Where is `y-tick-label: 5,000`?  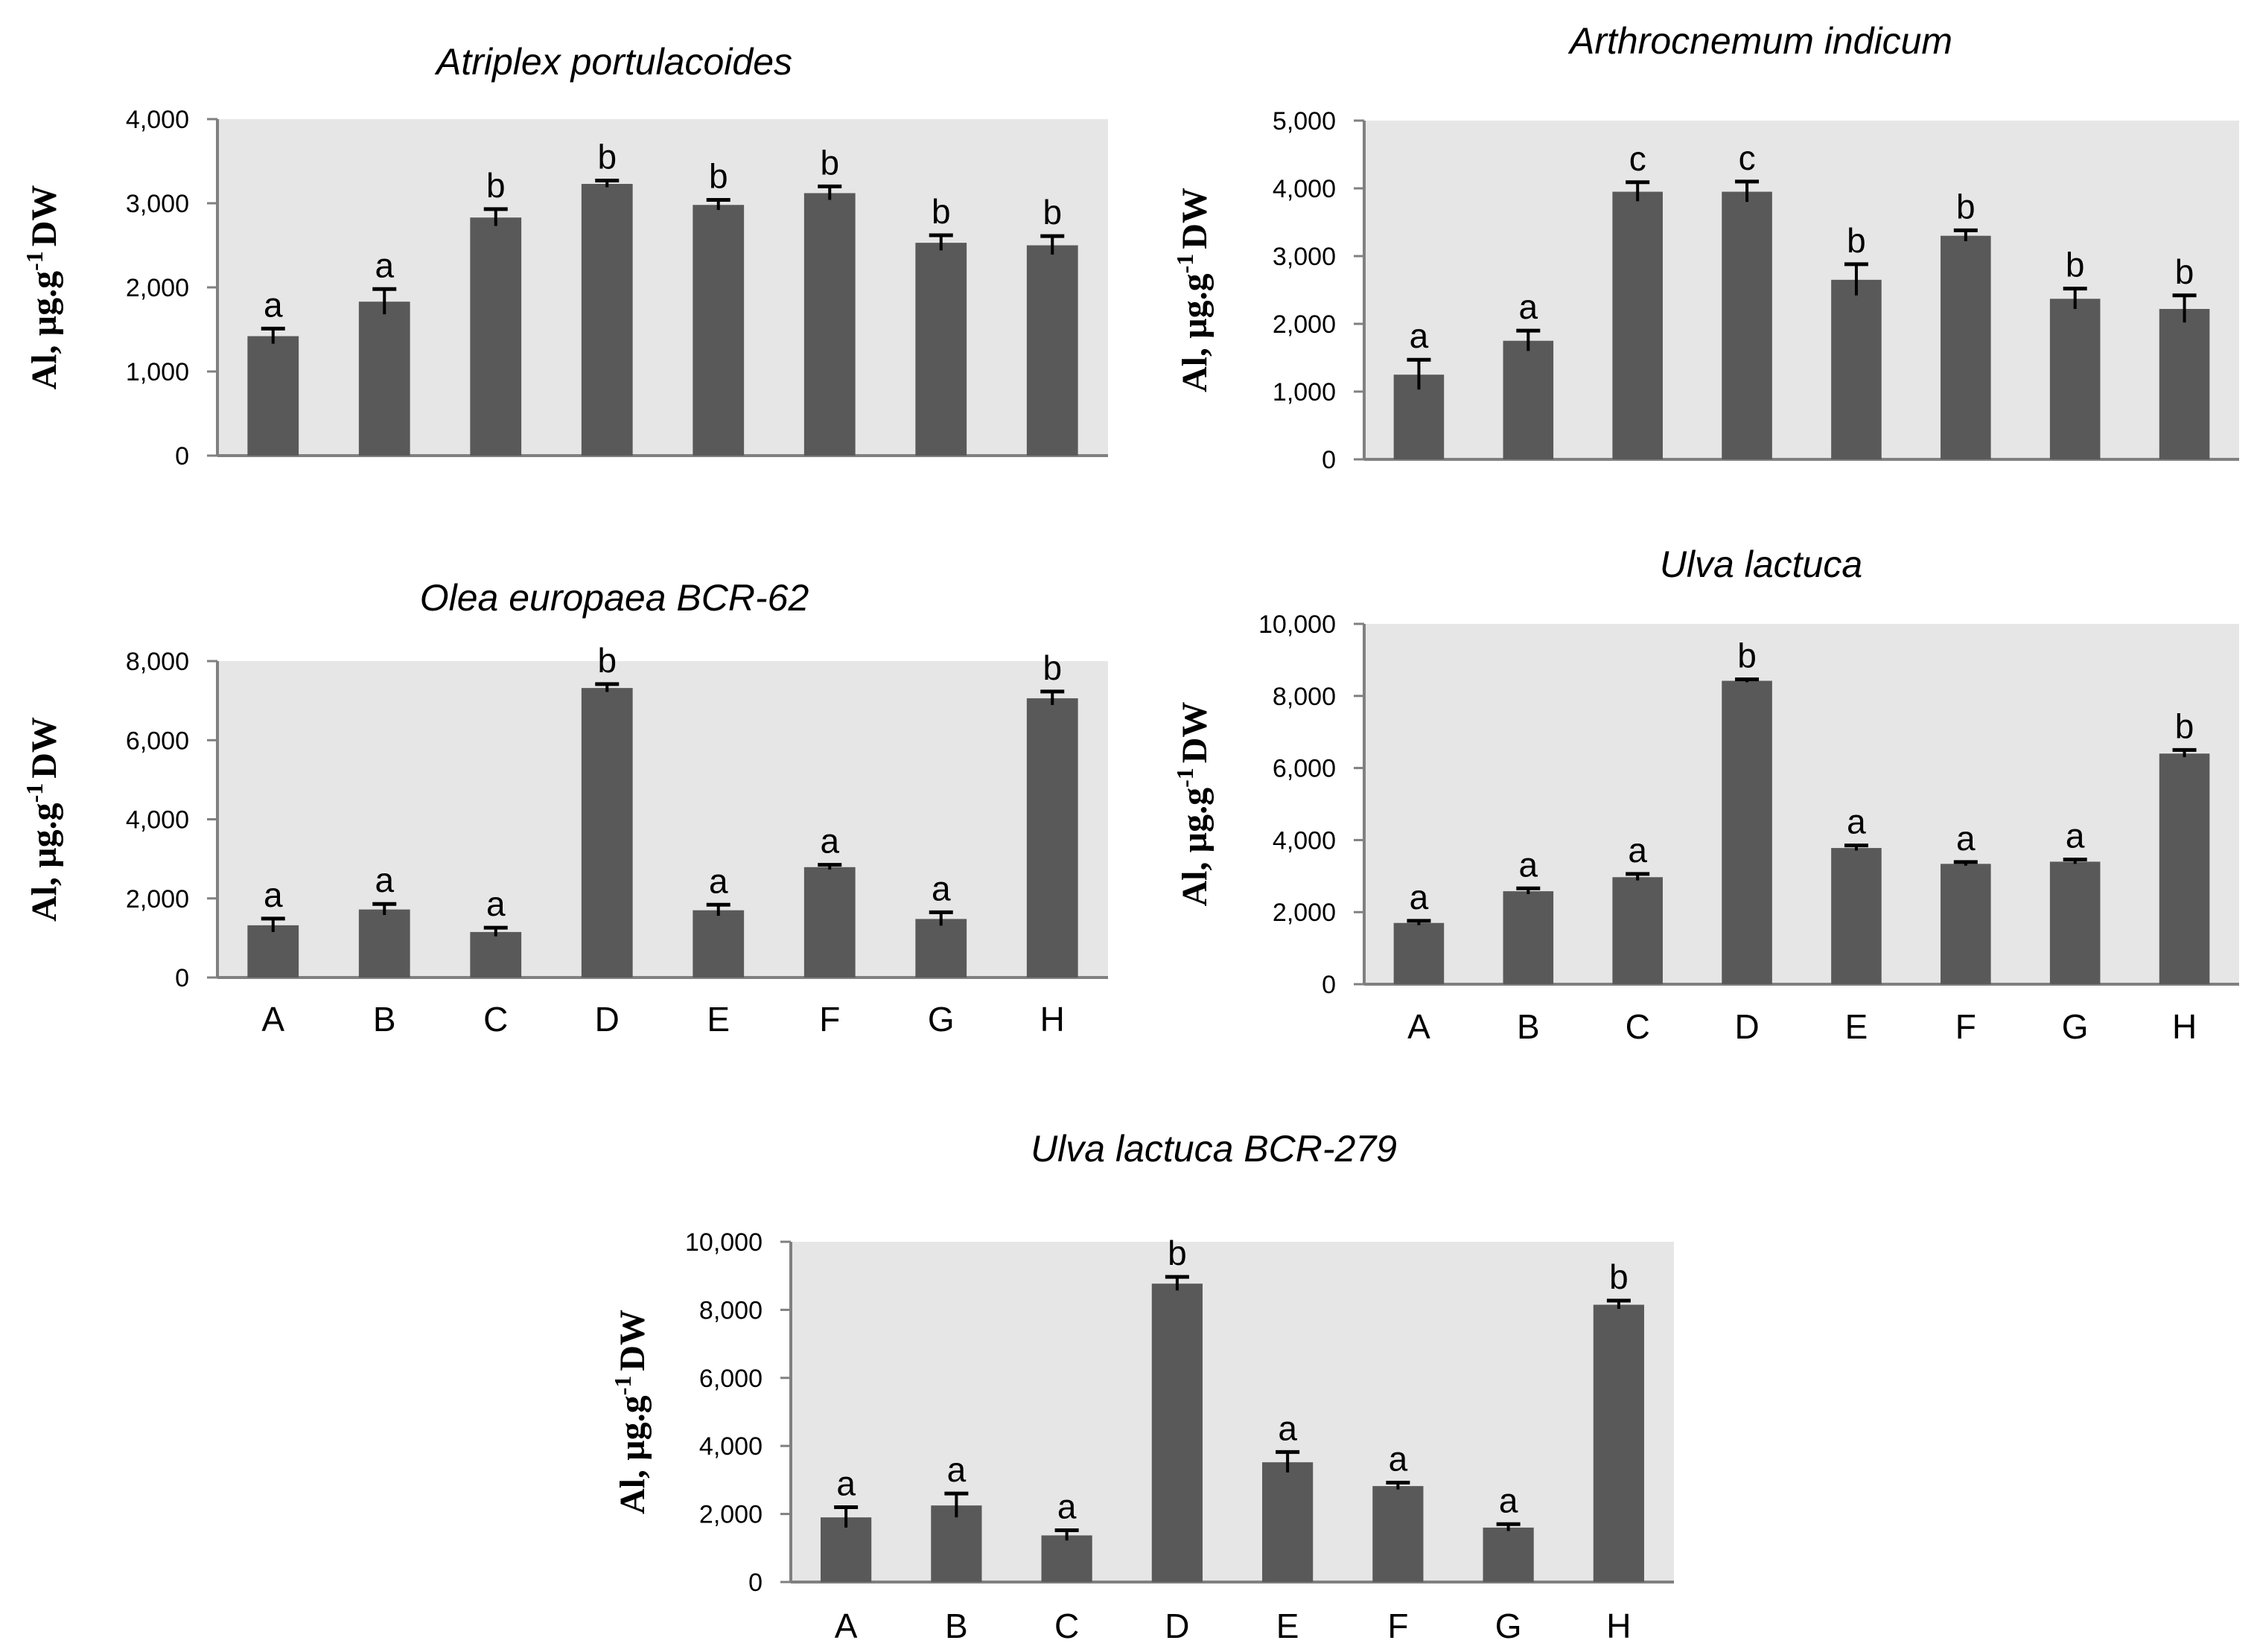 y-tick-label: 5,000 is located at coordinates (1304, 121).